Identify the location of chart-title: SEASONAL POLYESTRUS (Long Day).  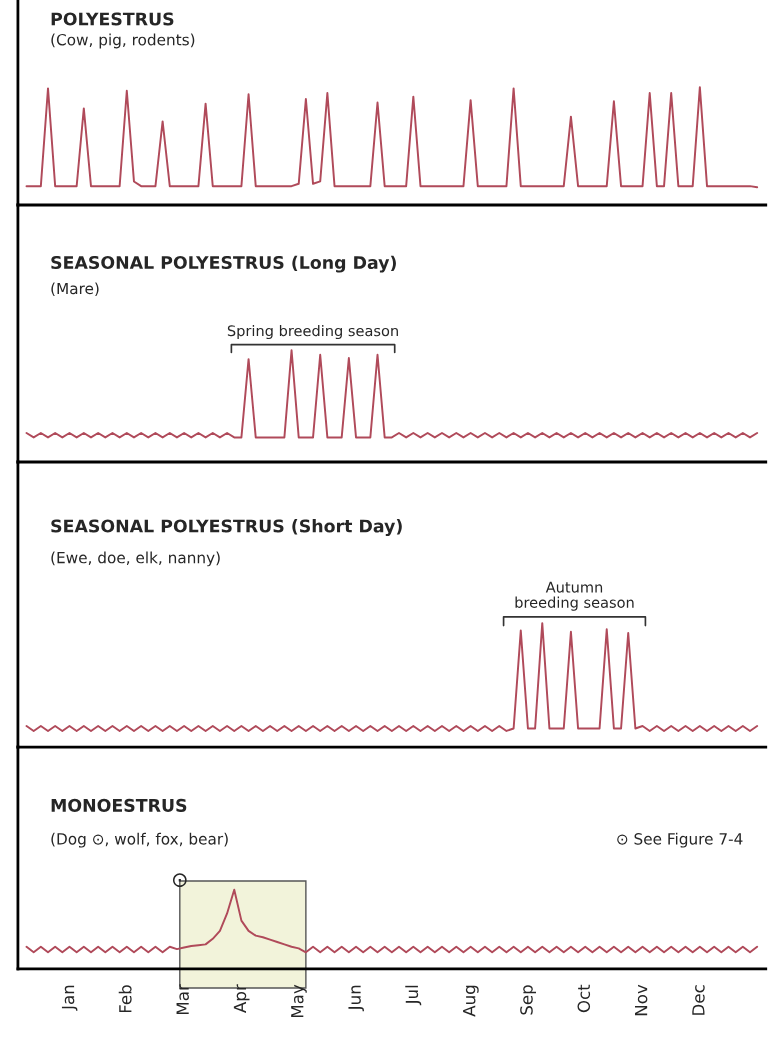
(223, 264).